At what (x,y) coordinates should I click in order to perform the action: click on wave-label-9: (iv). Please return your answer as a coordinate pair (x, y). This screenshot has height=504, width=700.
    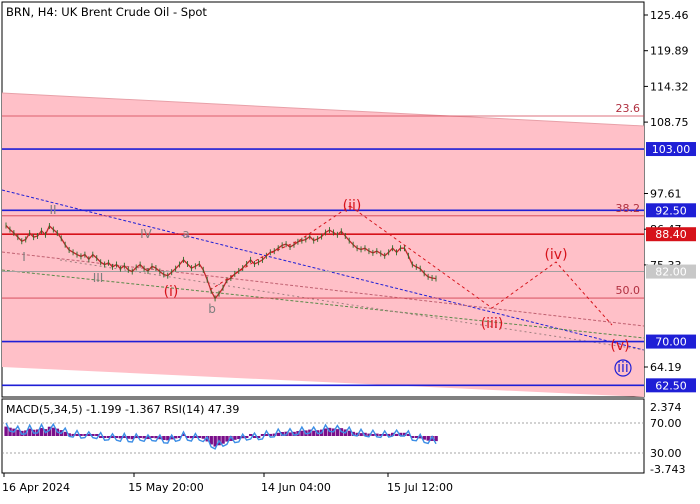
    Looking at the image, I should click on (555, 255).